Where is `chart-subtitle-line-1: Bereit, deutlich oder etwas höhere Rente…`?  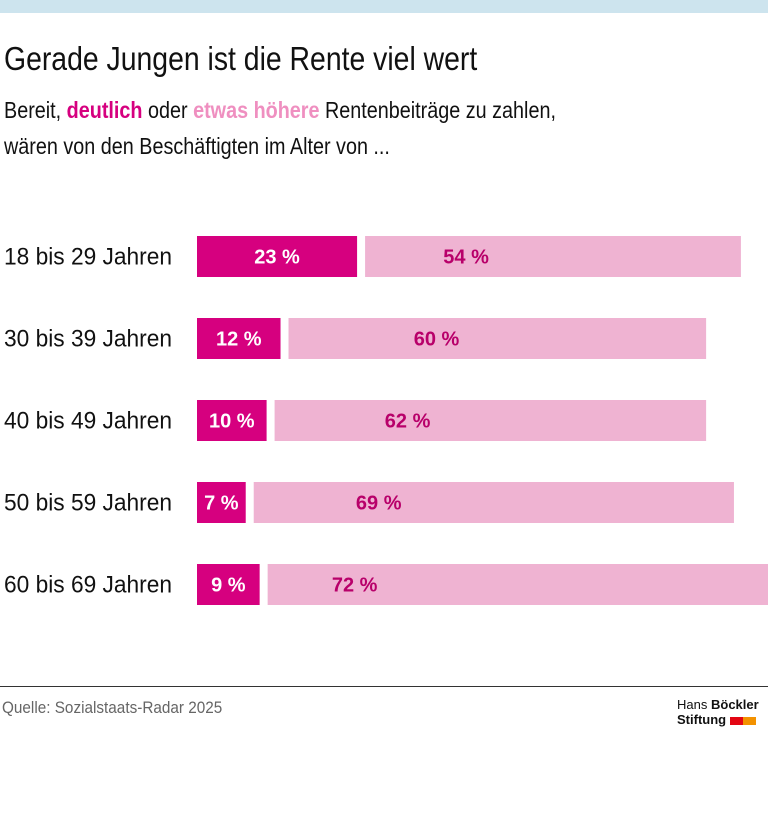 chart-subtitle-line-1: Bereit, deutlich oder etwas höhere Rente… is located at coordinates (280, 110).